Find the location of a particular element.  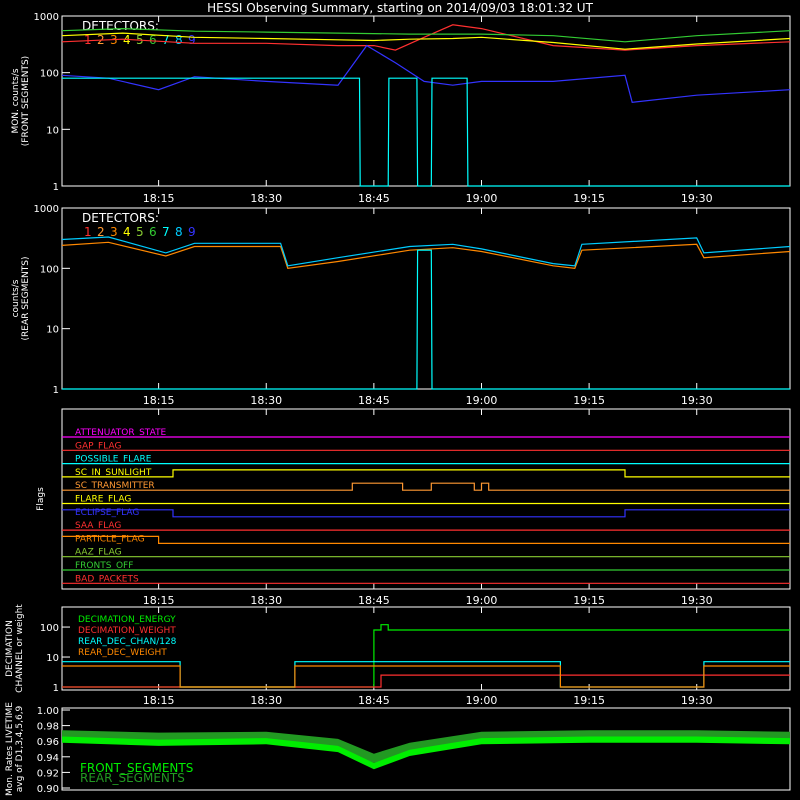

panel5-ylabel-1: avg of D1,3,4,5,6,9 is located at coordinates (20, 748).